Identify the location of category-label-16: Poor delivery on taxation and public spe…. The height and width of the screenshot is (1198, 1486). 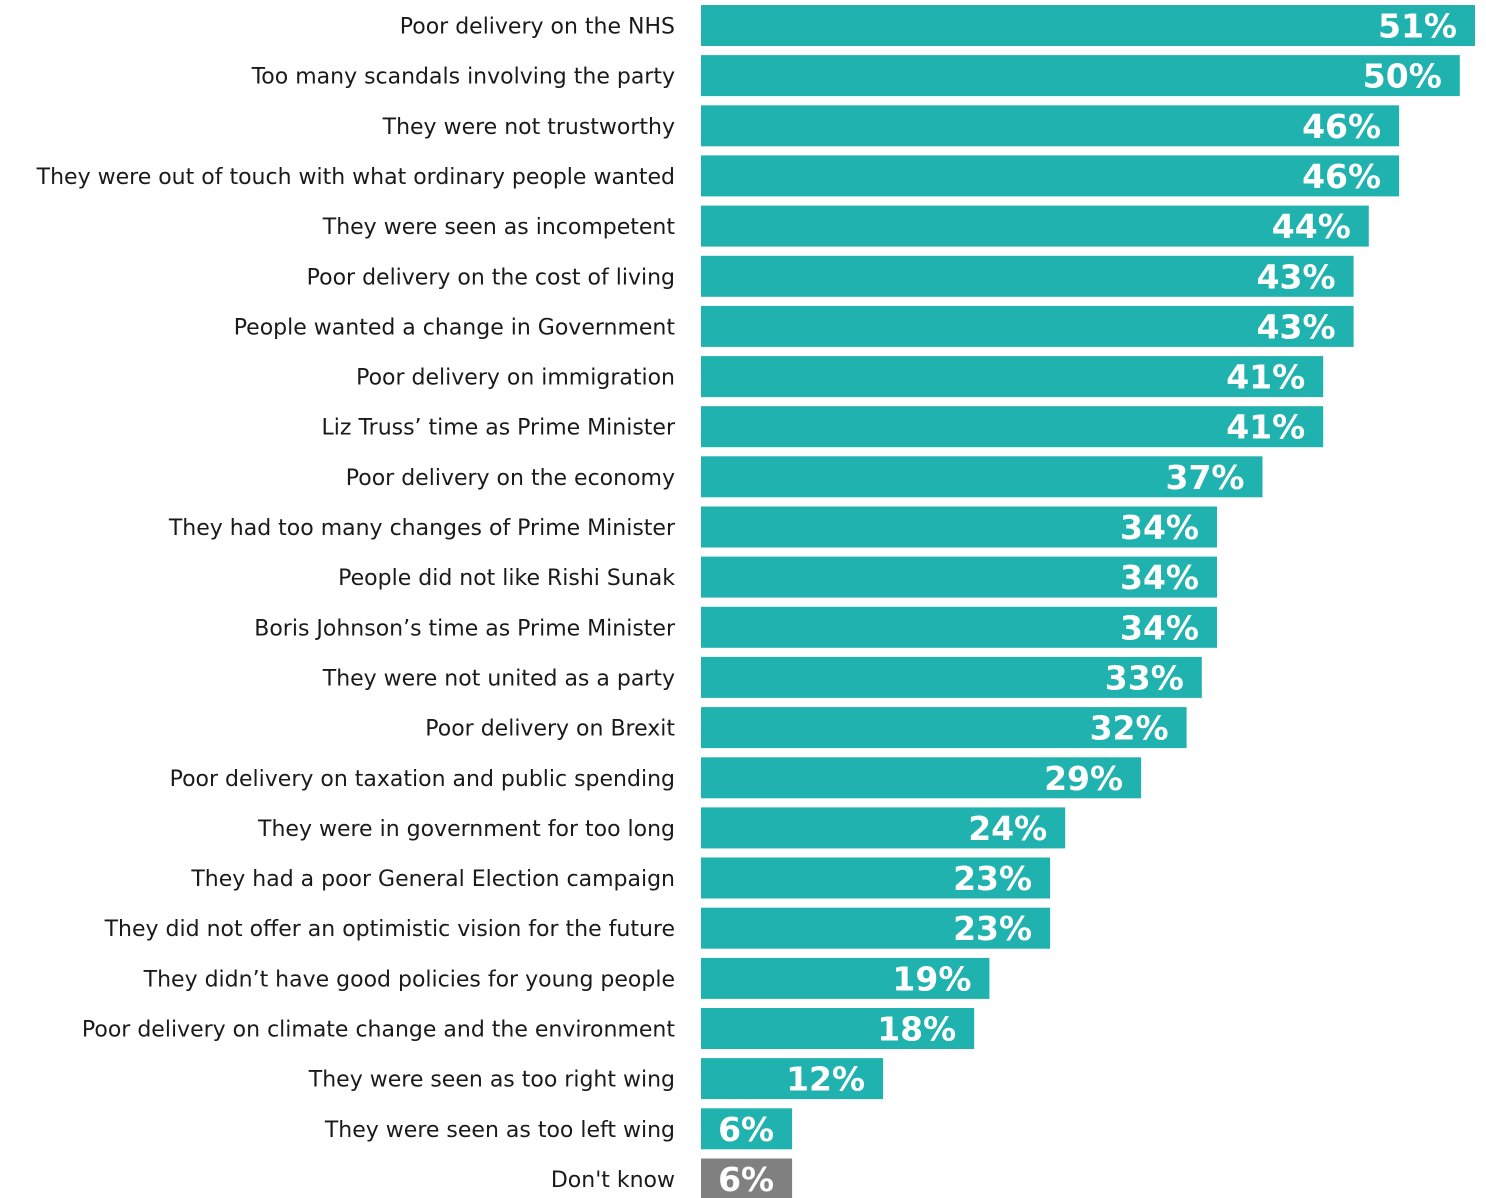
(422, 779).